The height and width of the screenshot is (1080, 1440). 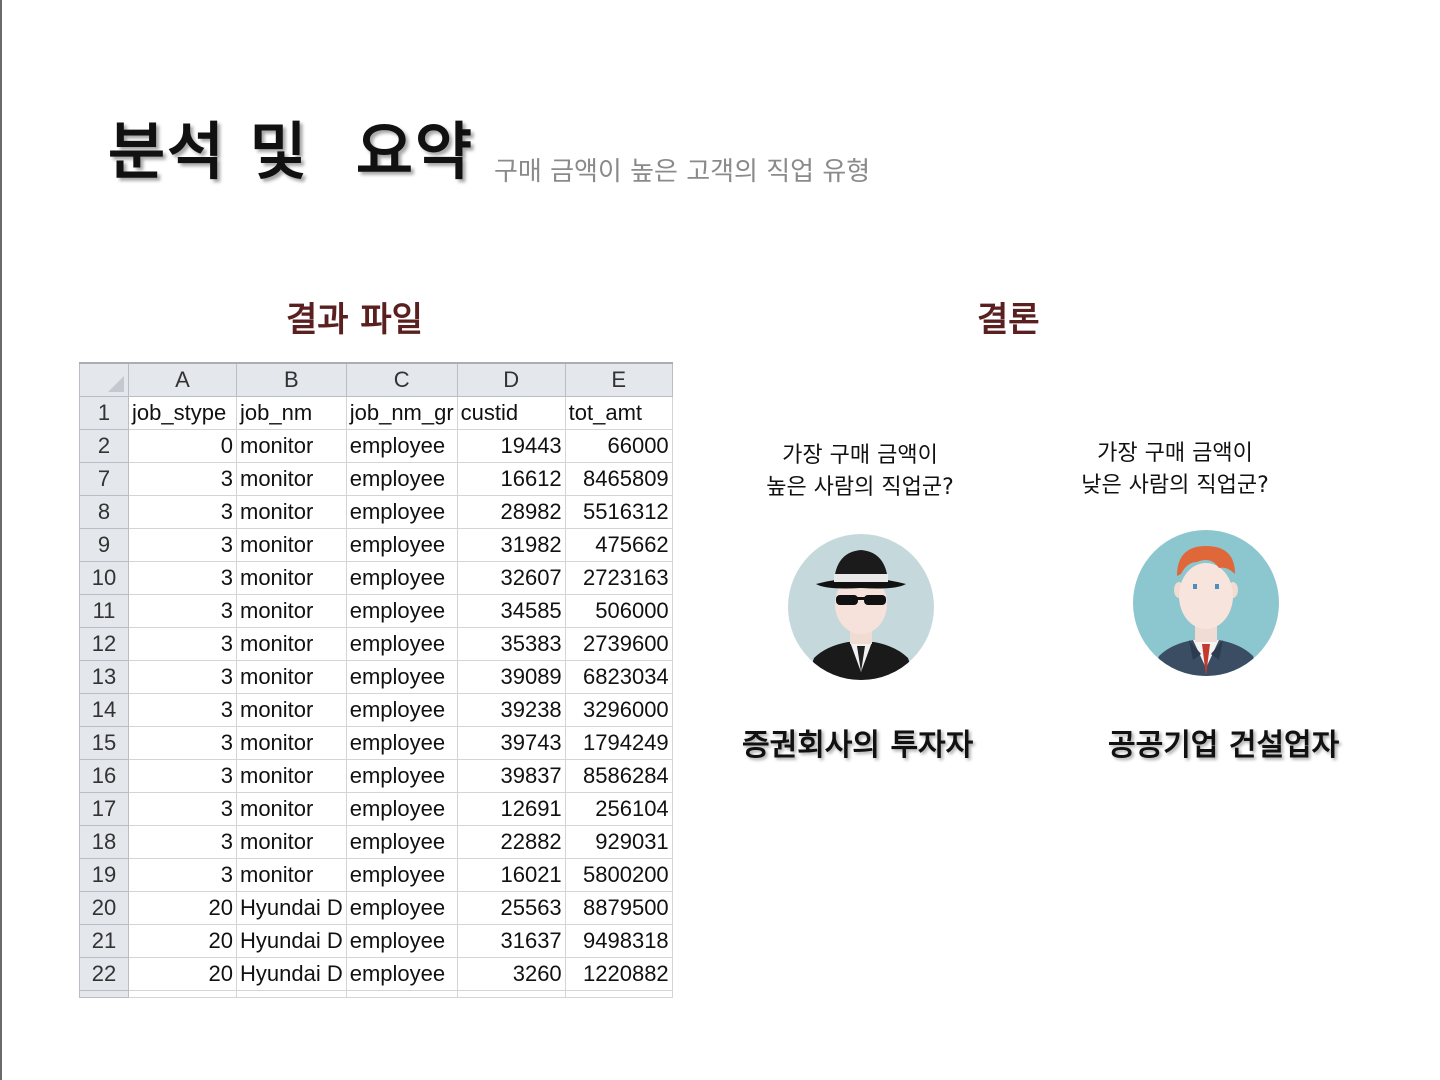 I want to click on cell-col-d: 32607, so click(x=511, y=578).